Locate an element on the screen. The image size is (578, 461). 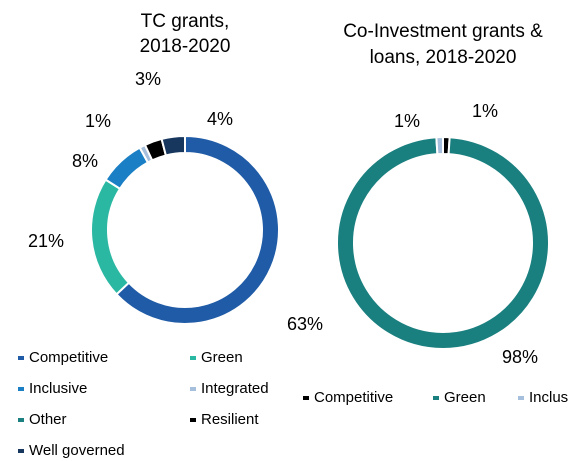
data-label: 3% is located at coordinates (148, 79).